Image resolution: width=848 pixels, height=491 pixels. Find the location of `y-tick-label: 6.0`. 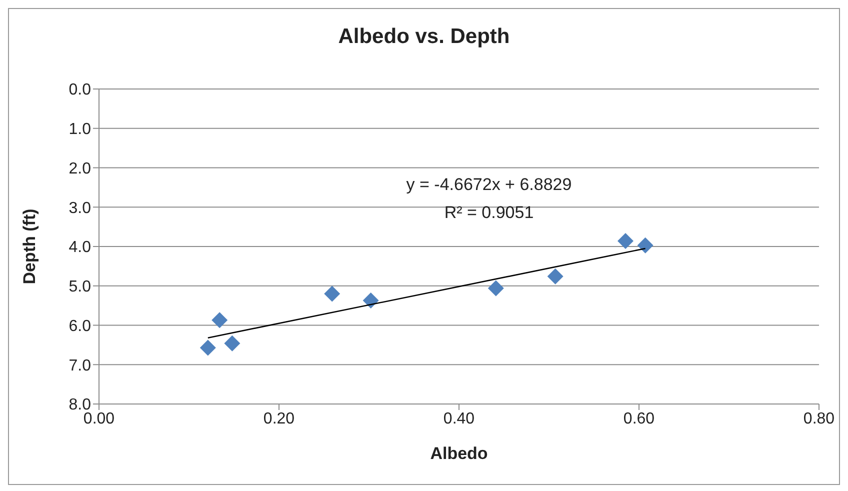

y-tick-label: 6.0 is located at coordinates (80, 326).